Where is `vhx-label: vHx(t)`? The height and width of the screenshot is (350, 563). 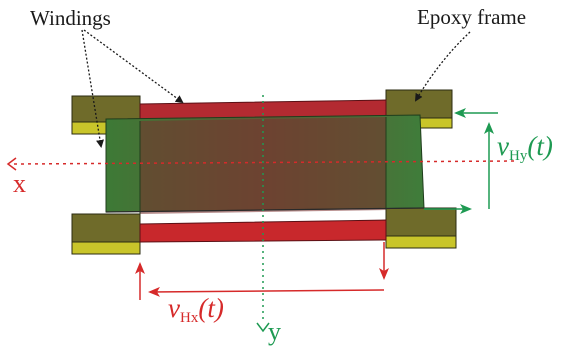 vhx-label: vHx(t) is located at coordinates (196, 309).